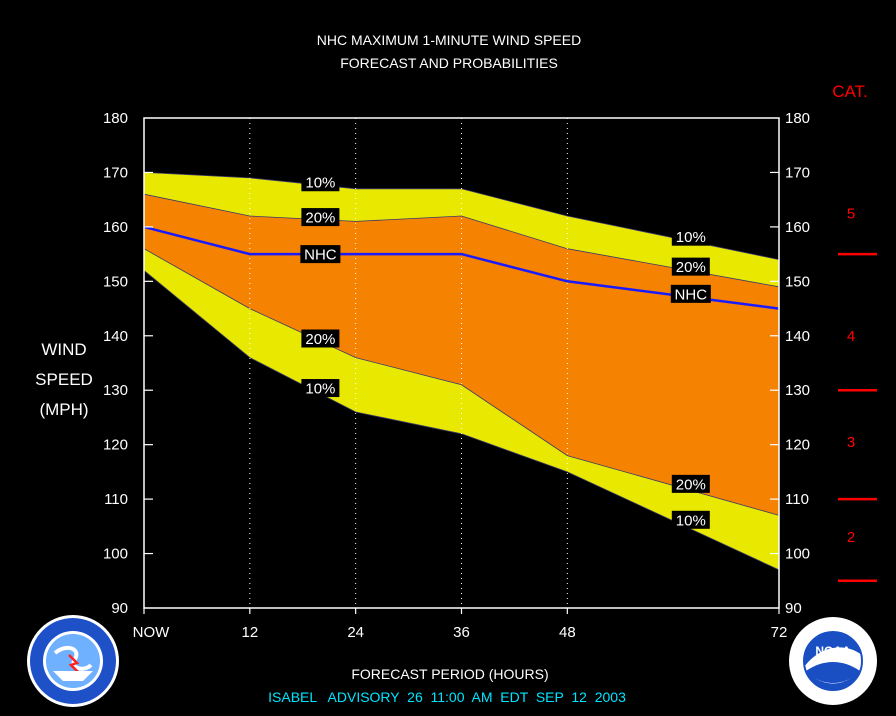 This screenshot has height=716, width=896. What do you see at coordinates (449, 63) in the screenshot?
I see `chart-title-line2: FORECAST AND PROBABILITIES` at bounding box center [449, 63].